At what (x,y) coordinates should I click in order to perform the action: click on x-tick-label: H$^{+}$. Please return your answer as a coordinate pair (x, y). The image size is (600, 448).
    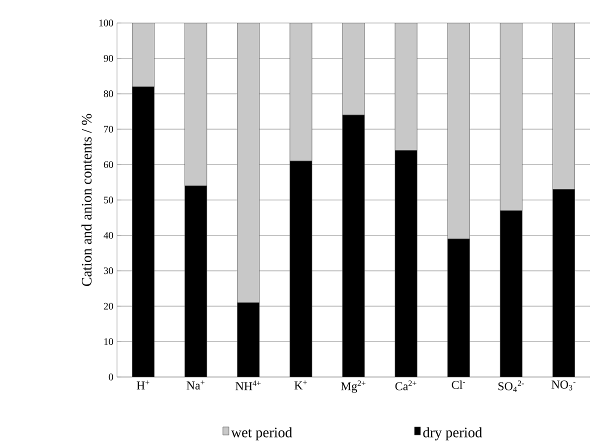
    Looking at the image, I should click on (143, 385).